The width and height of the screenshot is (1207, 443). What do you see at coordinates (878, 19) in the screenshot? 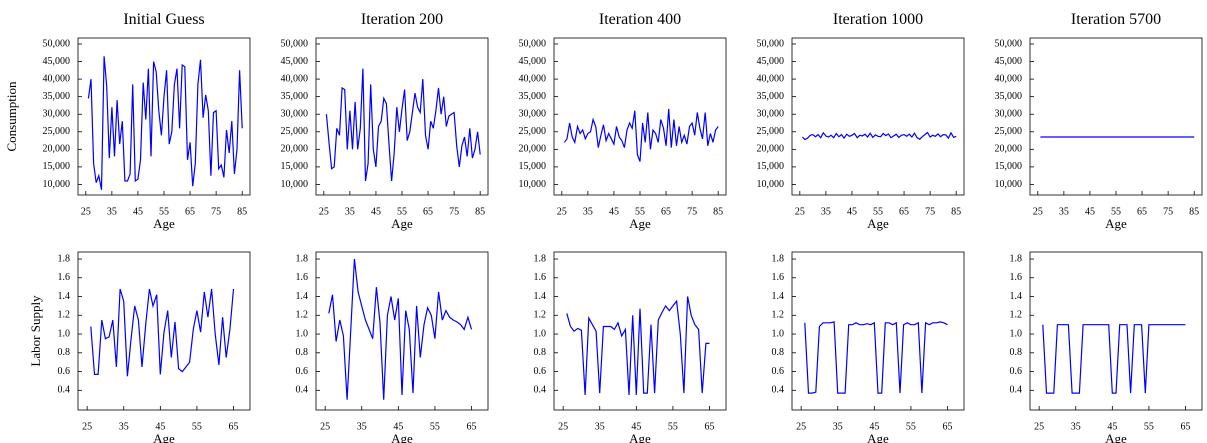
I see `chart-title: Iteration 1000` at bounding box center [878, 19].